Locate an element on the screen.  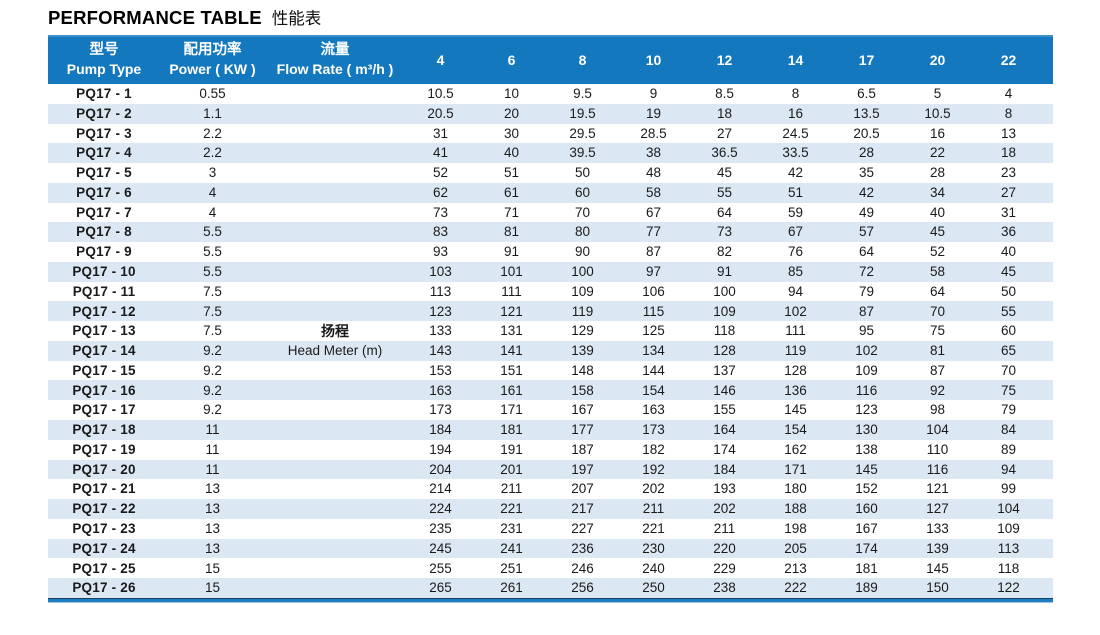
head-value-cell: 205 is located at coordinates (795, 548).